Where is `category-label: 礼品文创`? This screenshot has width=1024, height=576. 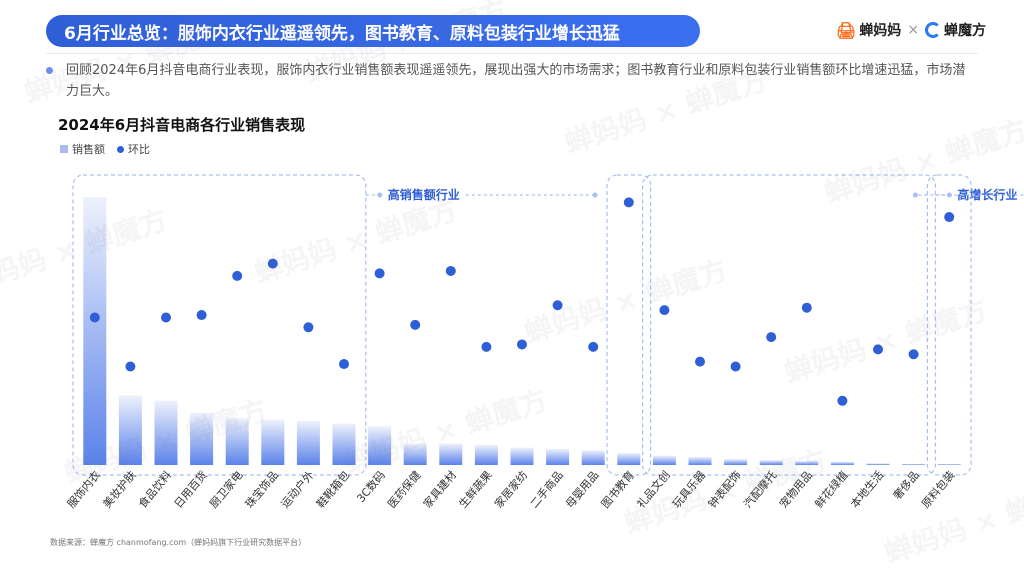 category-label: 礼品文创 is located at coordinates (653, 489).